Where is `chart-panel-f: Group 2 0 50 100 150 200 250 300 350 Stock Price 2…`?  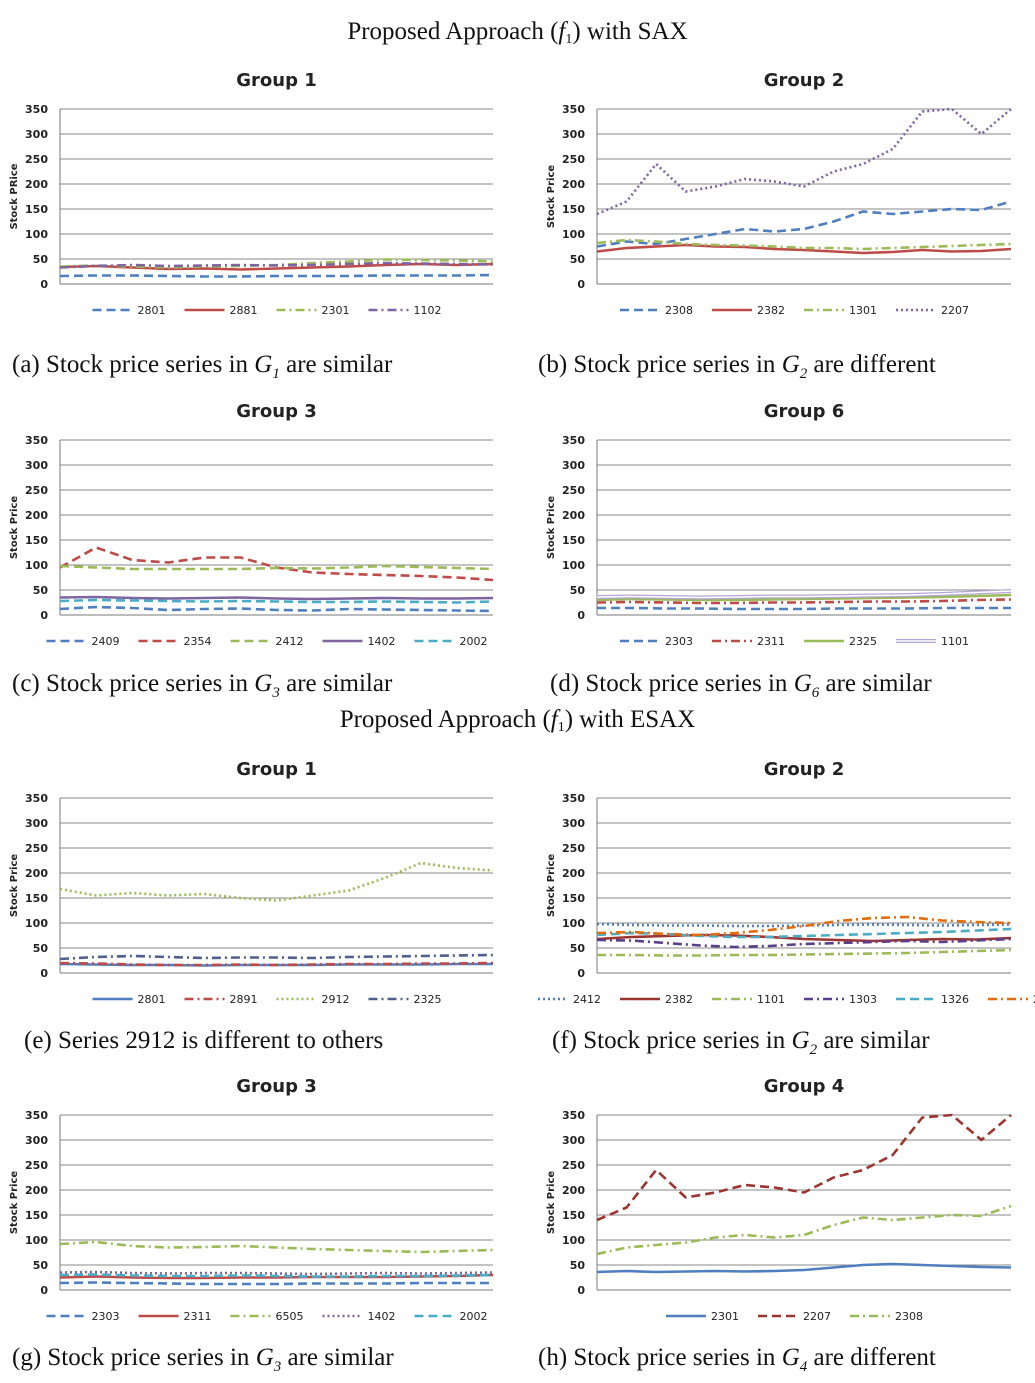 chart-panel-f: Group 2 0 50 100 150 200 250 300 350 Stock Price 2… is located at coordinates (786, 899).